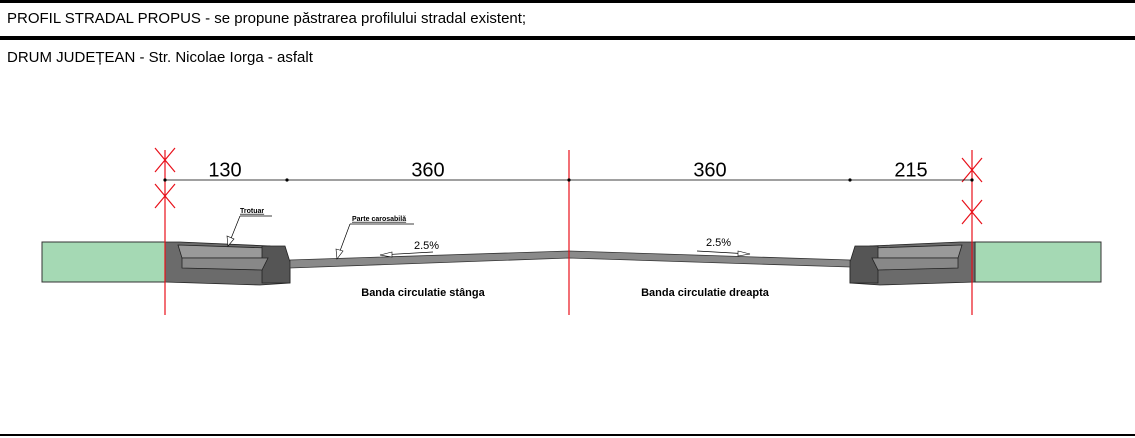  I want to click on top-rule, so click(567, 1).